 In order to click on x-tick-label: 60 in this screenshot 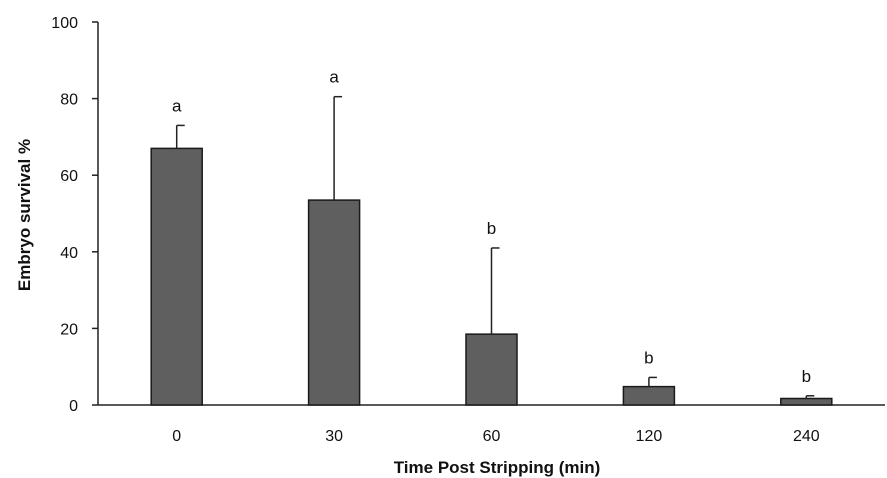, I will do `click(492, 436)`.